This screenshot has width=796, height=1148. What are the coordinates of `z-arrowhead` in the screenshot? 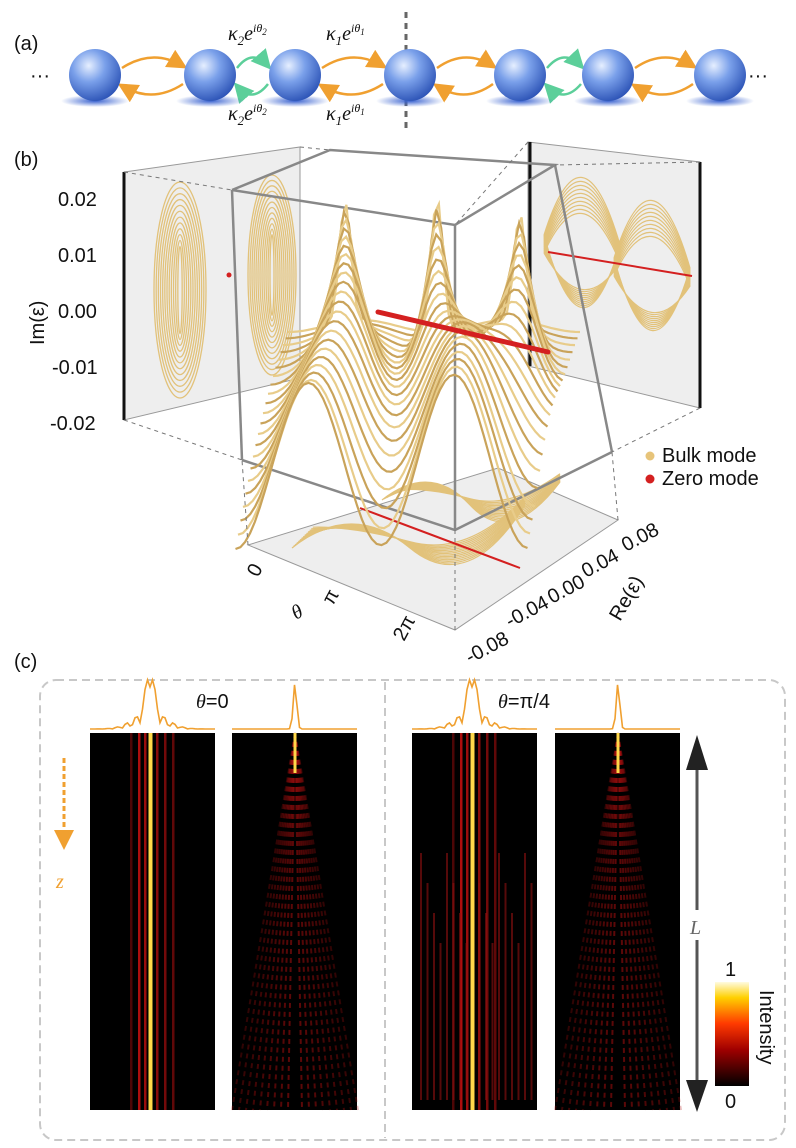 It's located at (64, 840).